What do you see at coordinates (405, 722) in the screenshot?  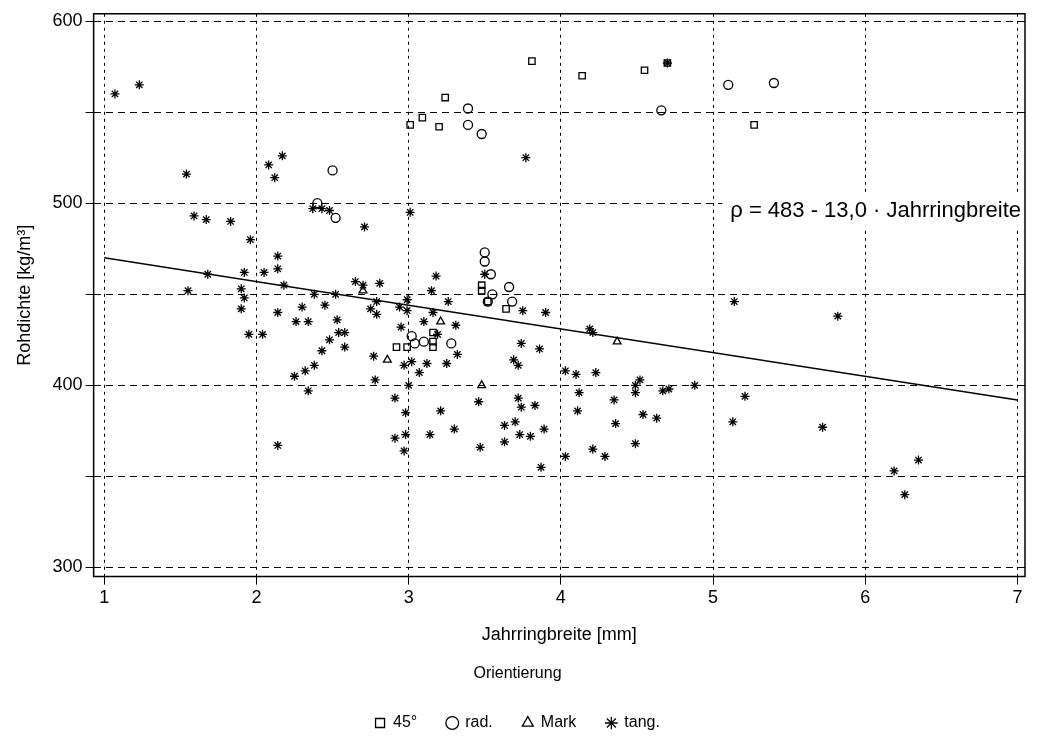 I see `legend-label: 45°` at bounding box center [405, 722].